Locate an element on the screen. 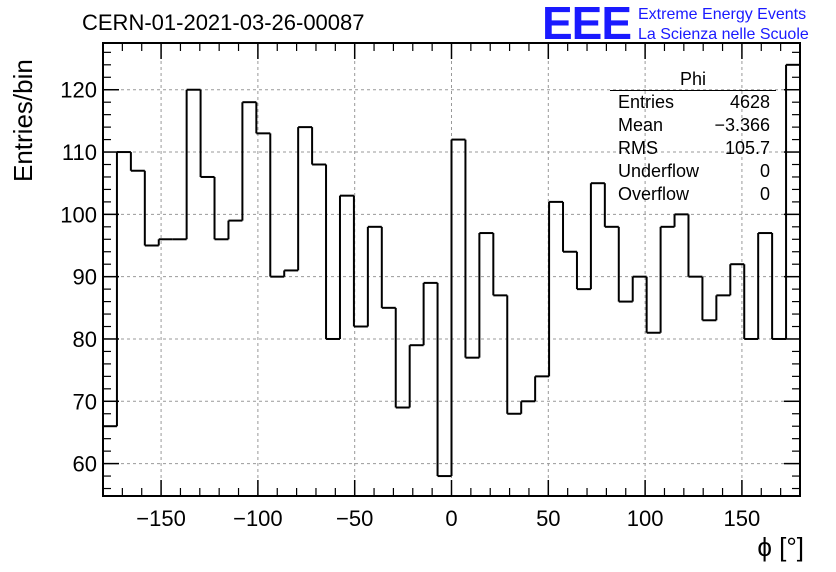 Image resolution: width=836 pixels, height=572 pixels. stats-value: 4628 is located at coordinates (749, 102).